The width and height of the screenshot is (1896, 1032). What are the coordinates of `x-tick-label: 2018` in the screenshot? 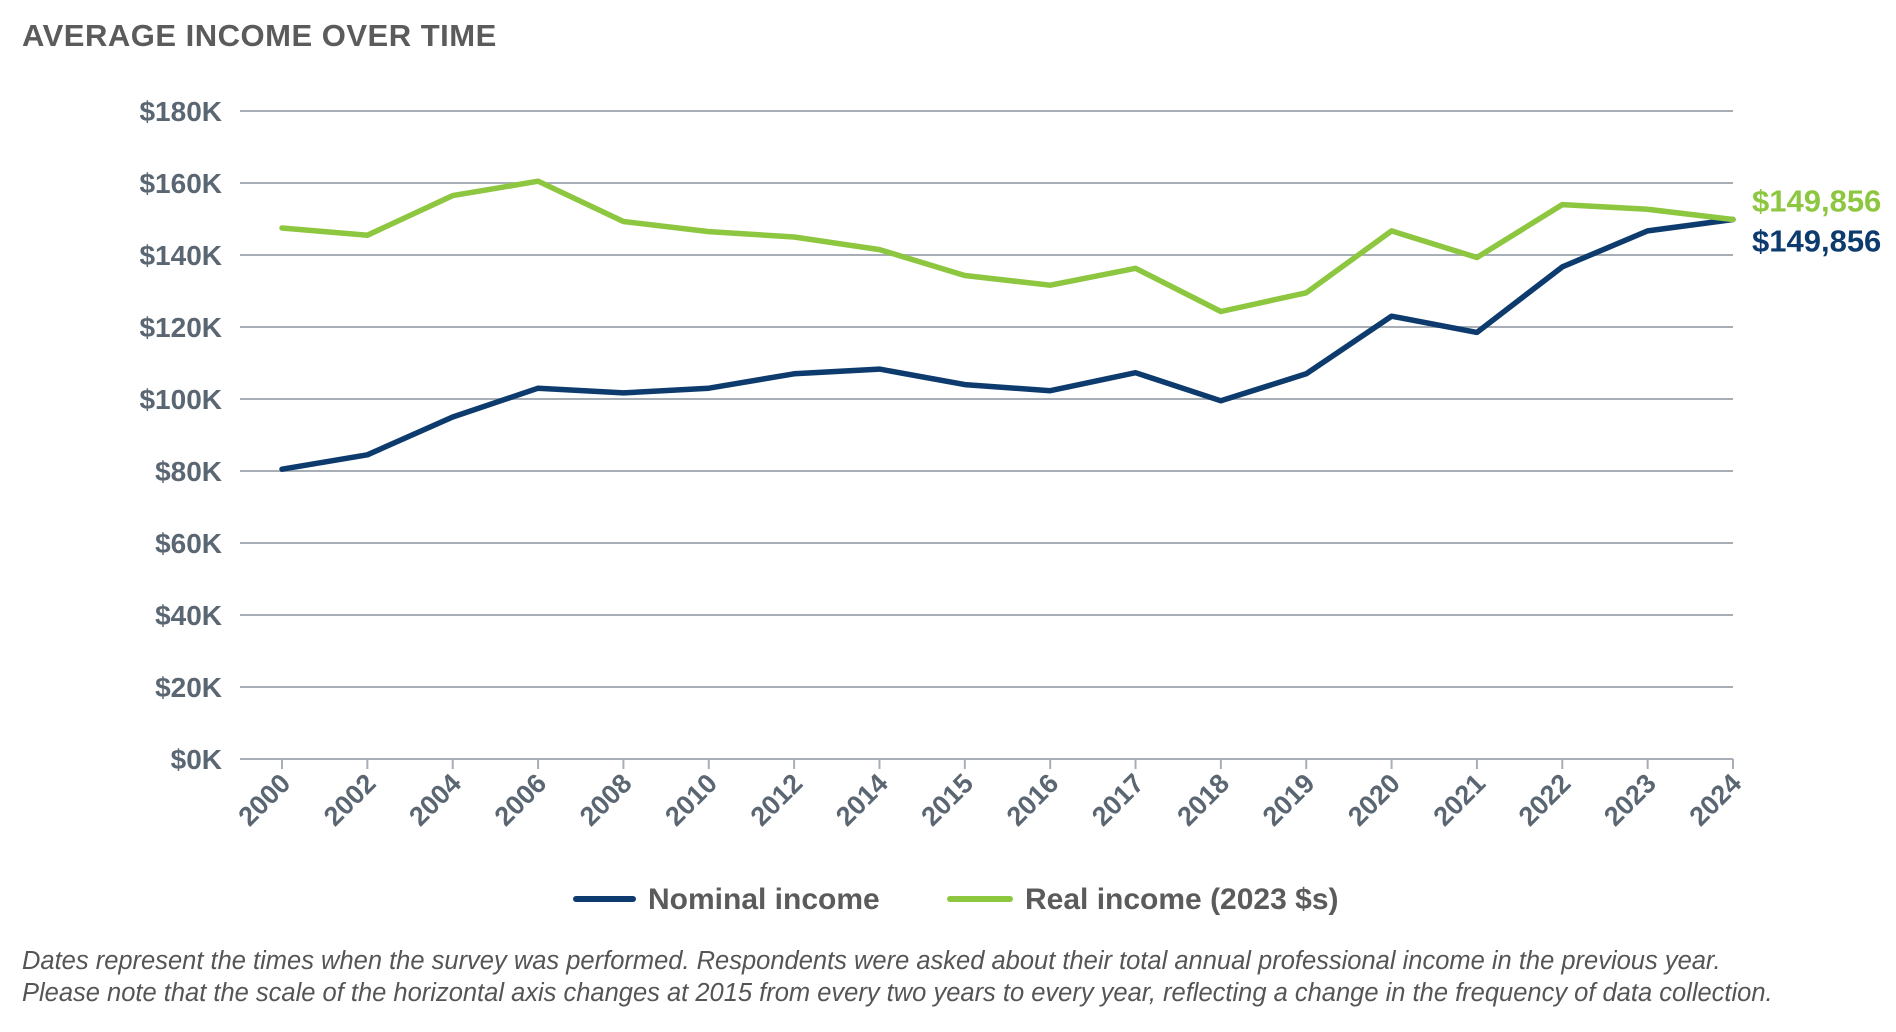 It's located at (1203, 800).